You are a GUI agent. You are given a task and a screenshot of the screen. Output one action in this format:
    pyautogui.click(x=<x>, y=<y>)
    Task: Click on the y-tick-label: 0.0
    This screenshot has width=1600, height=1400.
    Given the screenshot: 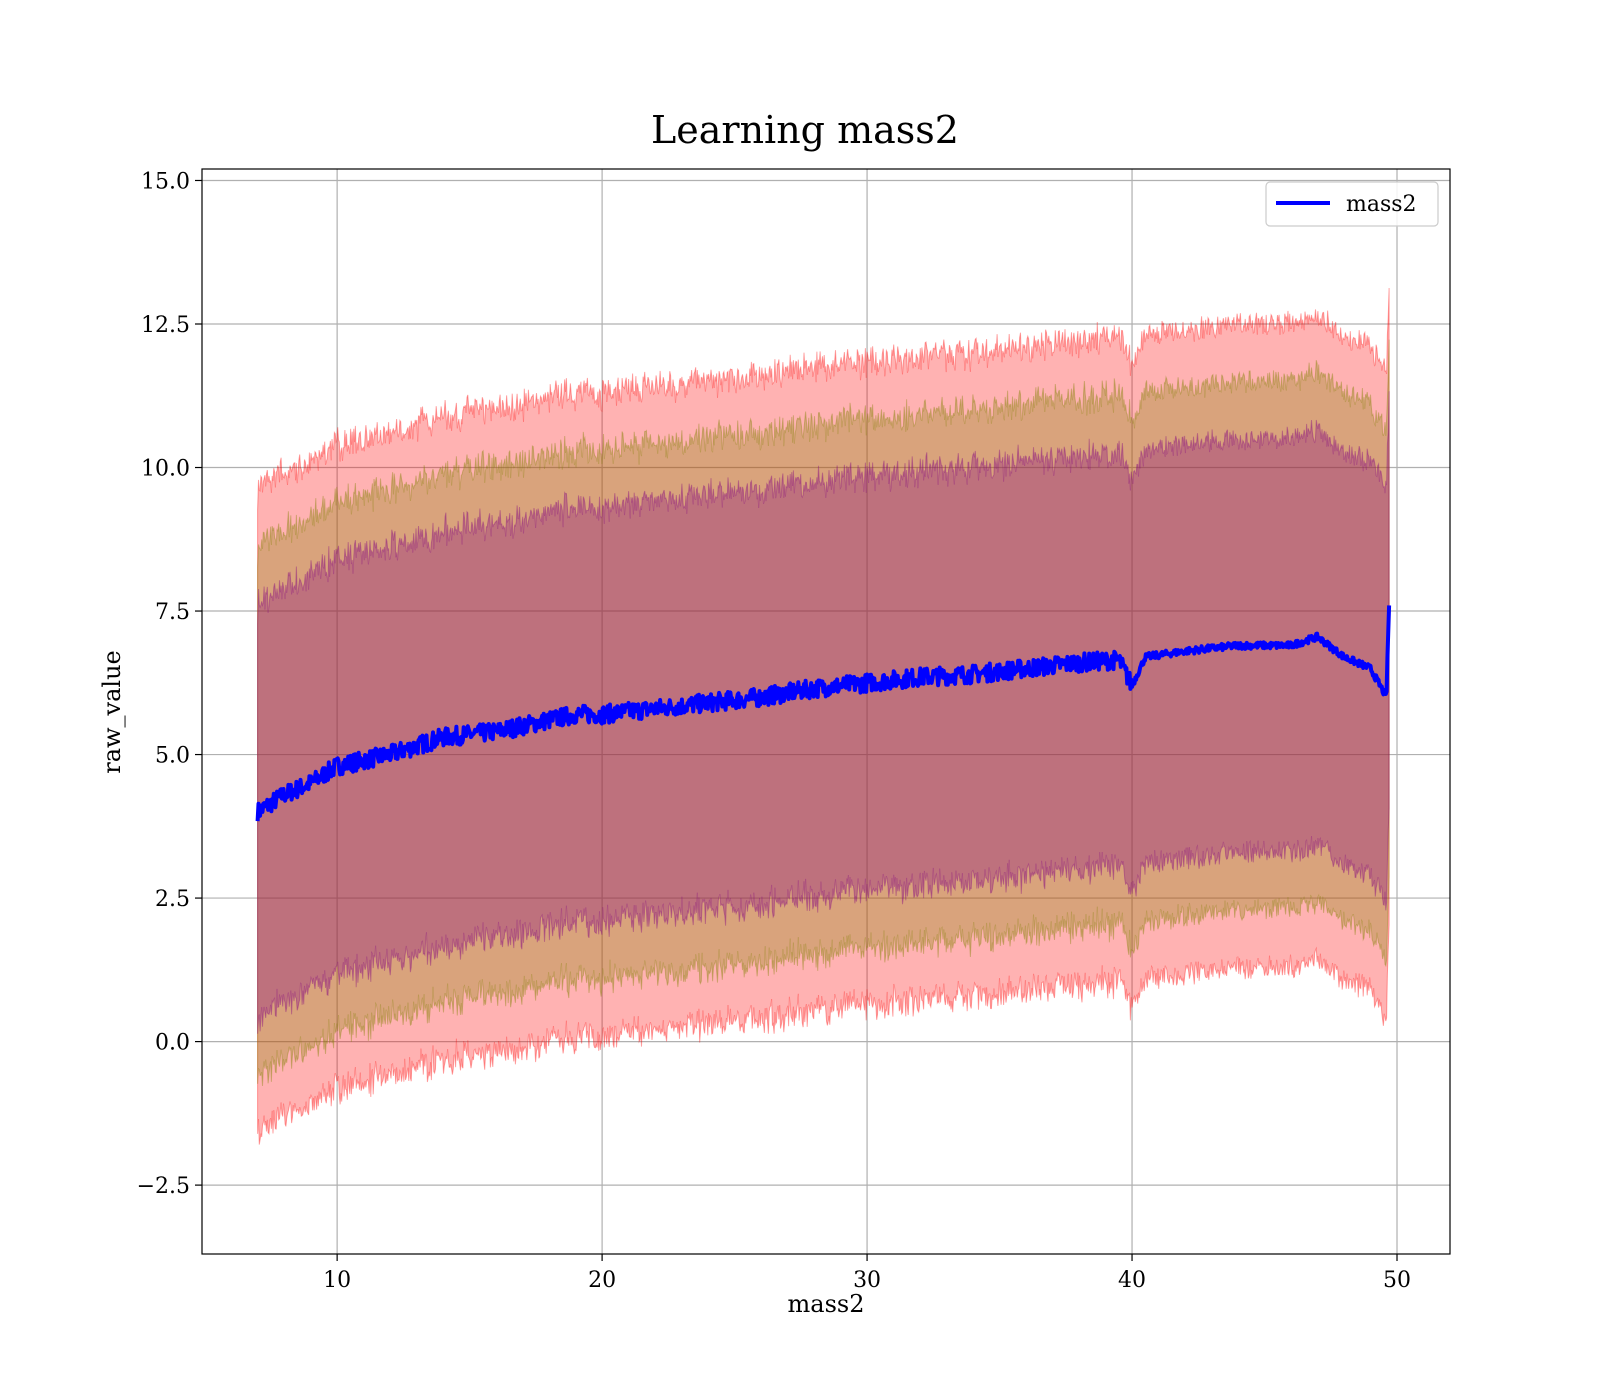 What is the action you would take?
    pyautogui.click(x=172, y=1043)
    